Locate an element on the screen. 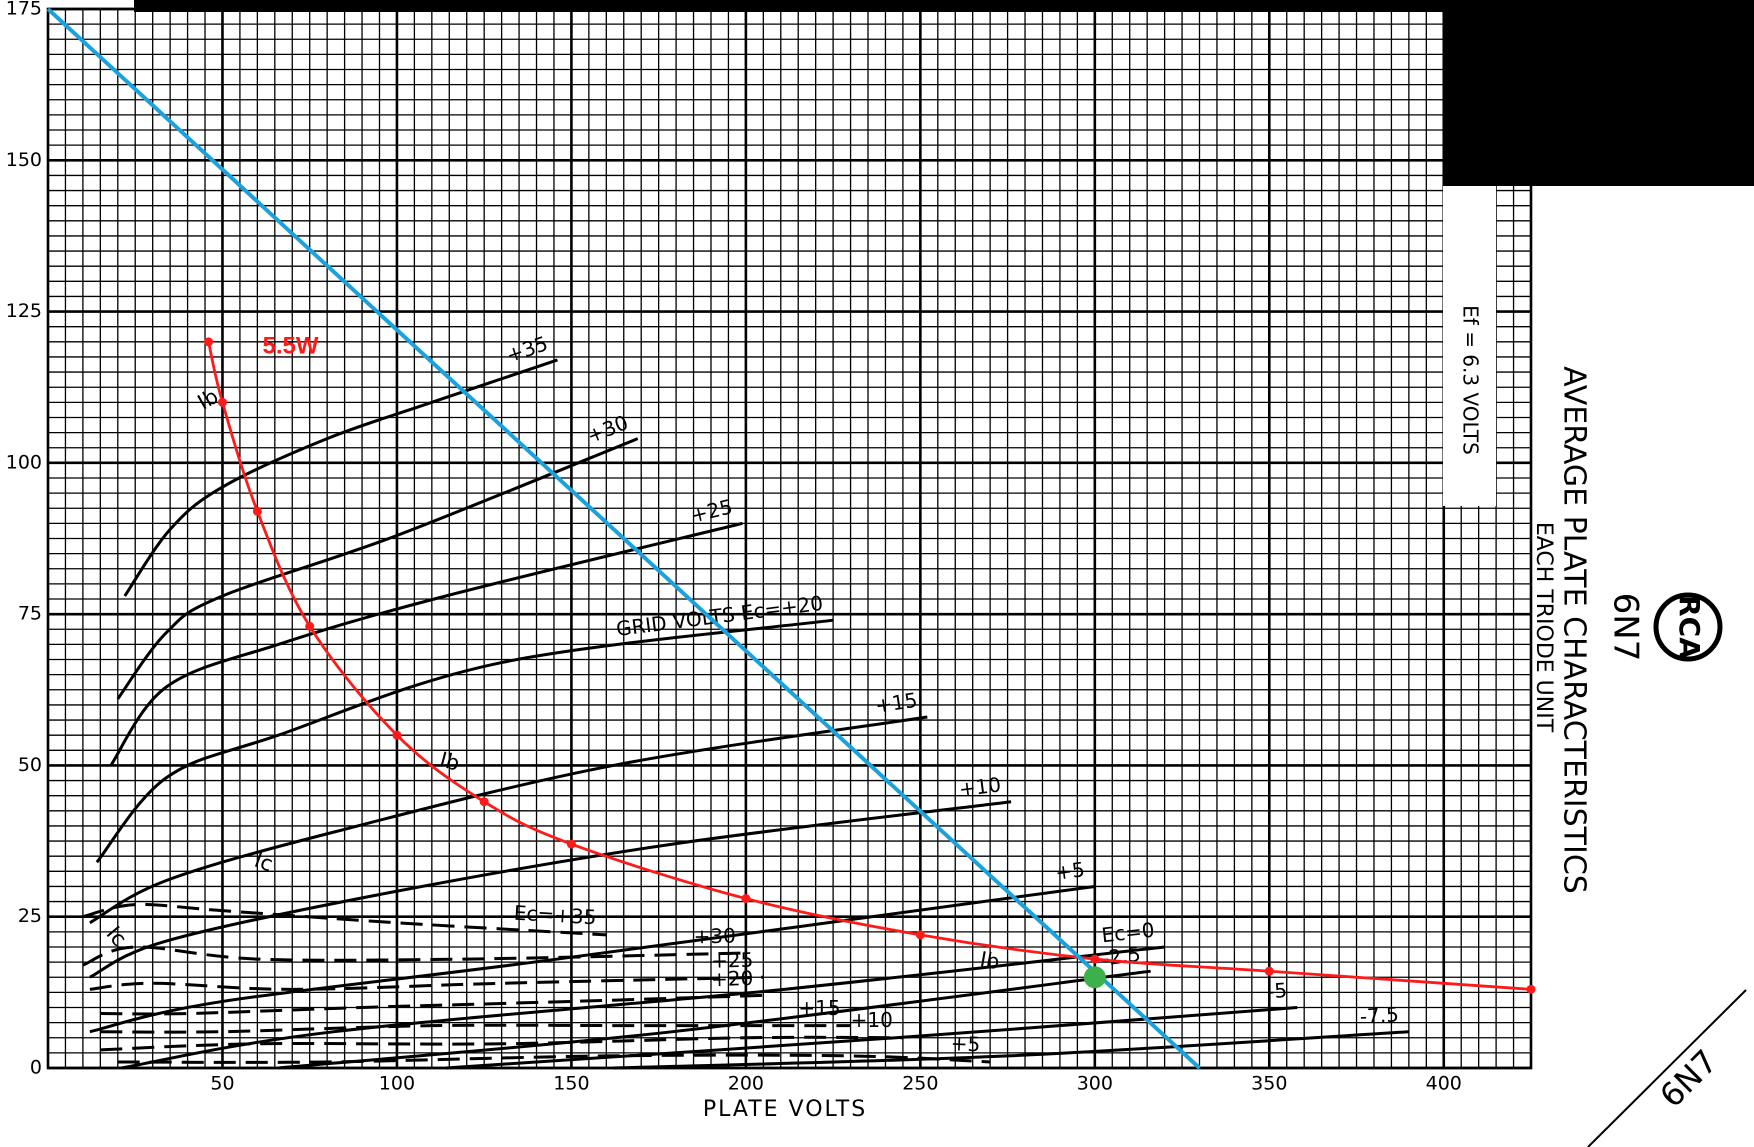 This screenshot has width=1754, height=1147. y-tick-label: 0 is located at coordinates (36, 1068).